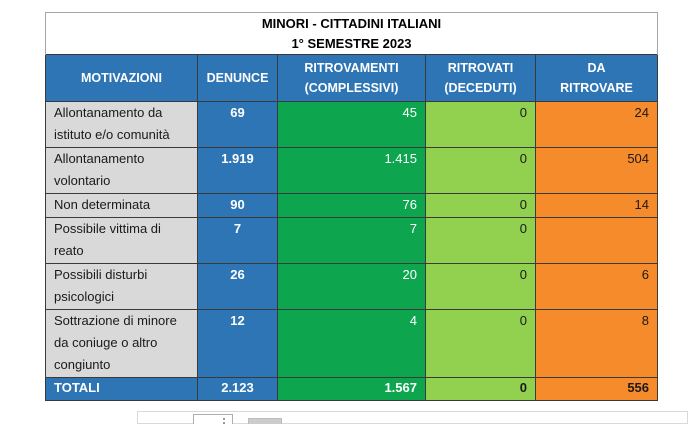  I want to click on column-header-ritrovati: RITROVATI (DECEDUTI), so click(480, 78).